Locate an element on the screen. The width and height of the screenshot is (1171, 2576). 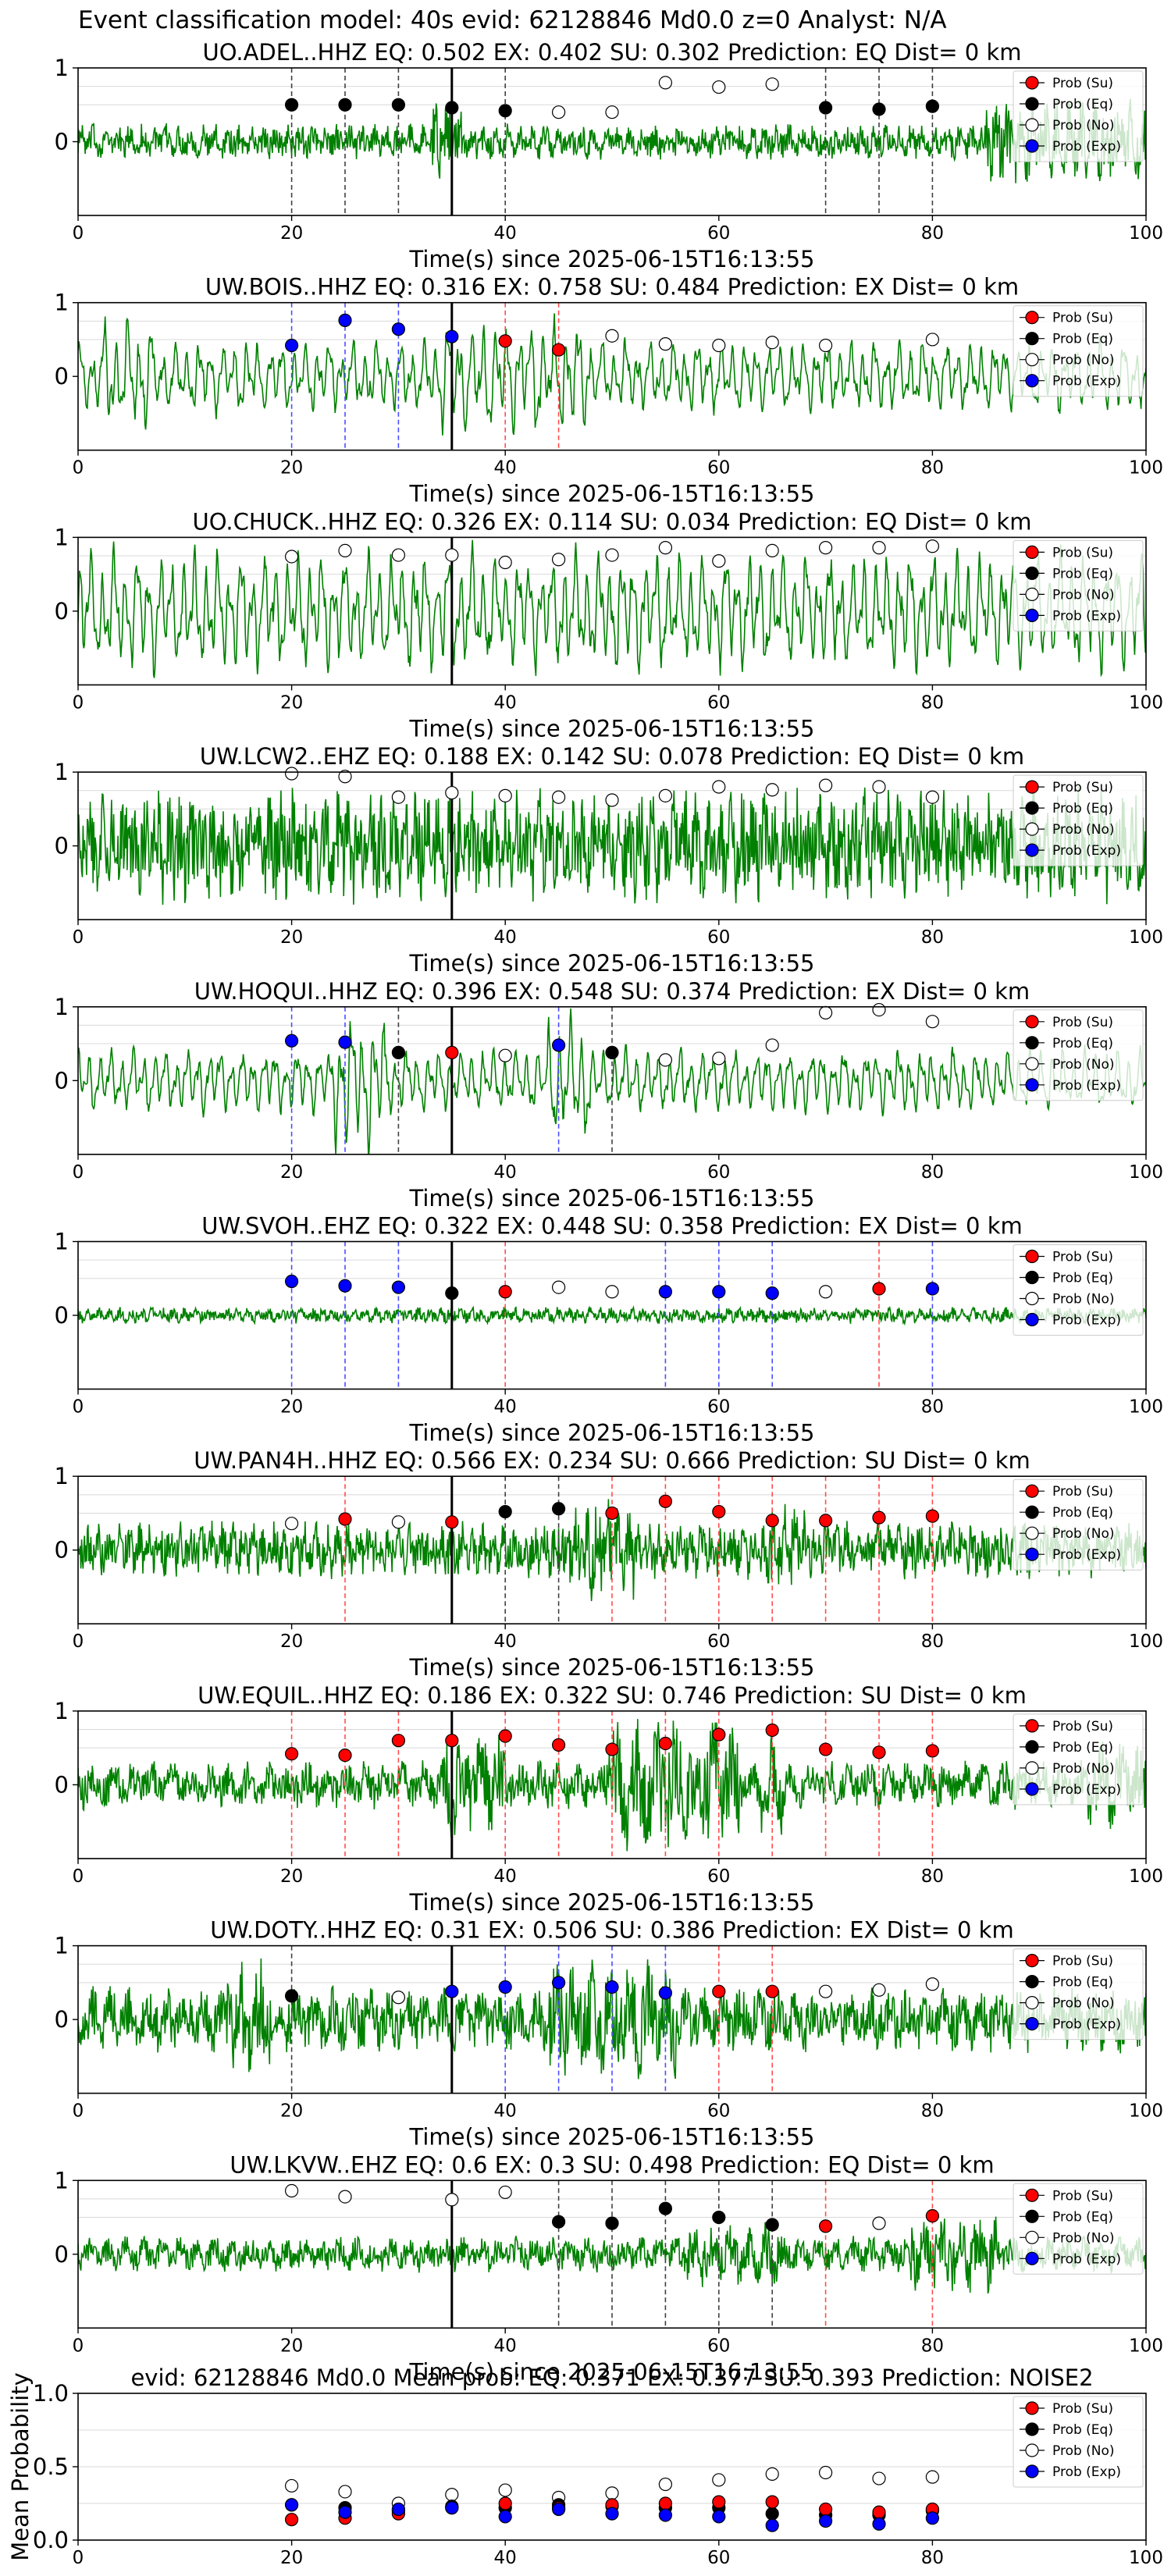
panel-8-legend-marker-su is located at coordinates (1032, 1726).